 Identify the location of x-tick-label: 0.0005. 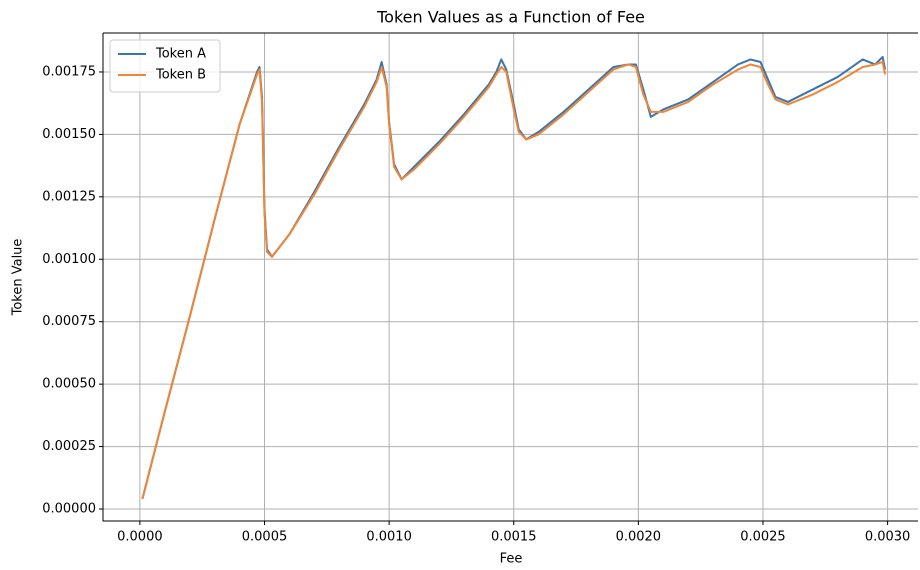
(265, 537).